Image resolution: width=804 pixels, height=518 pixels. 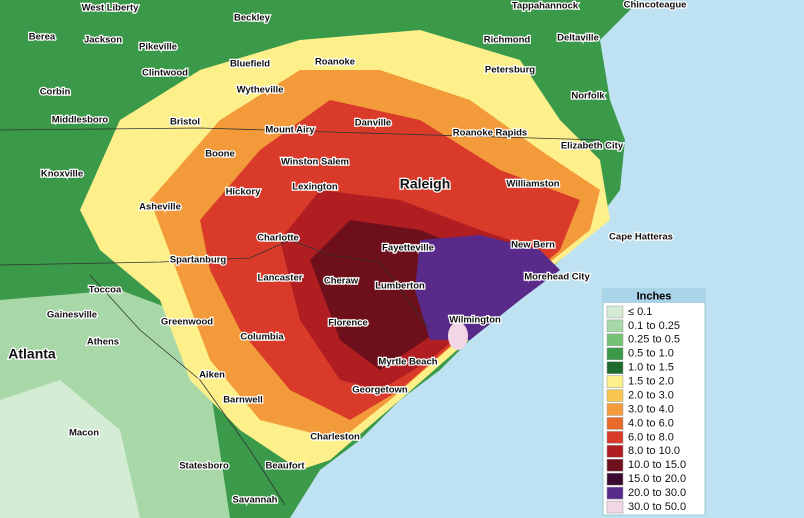 What do you see at coordinates (651, 354) in the screenshot?
I see `legend-label: 0.5 to 1.0` at bounding box center [651, 354].